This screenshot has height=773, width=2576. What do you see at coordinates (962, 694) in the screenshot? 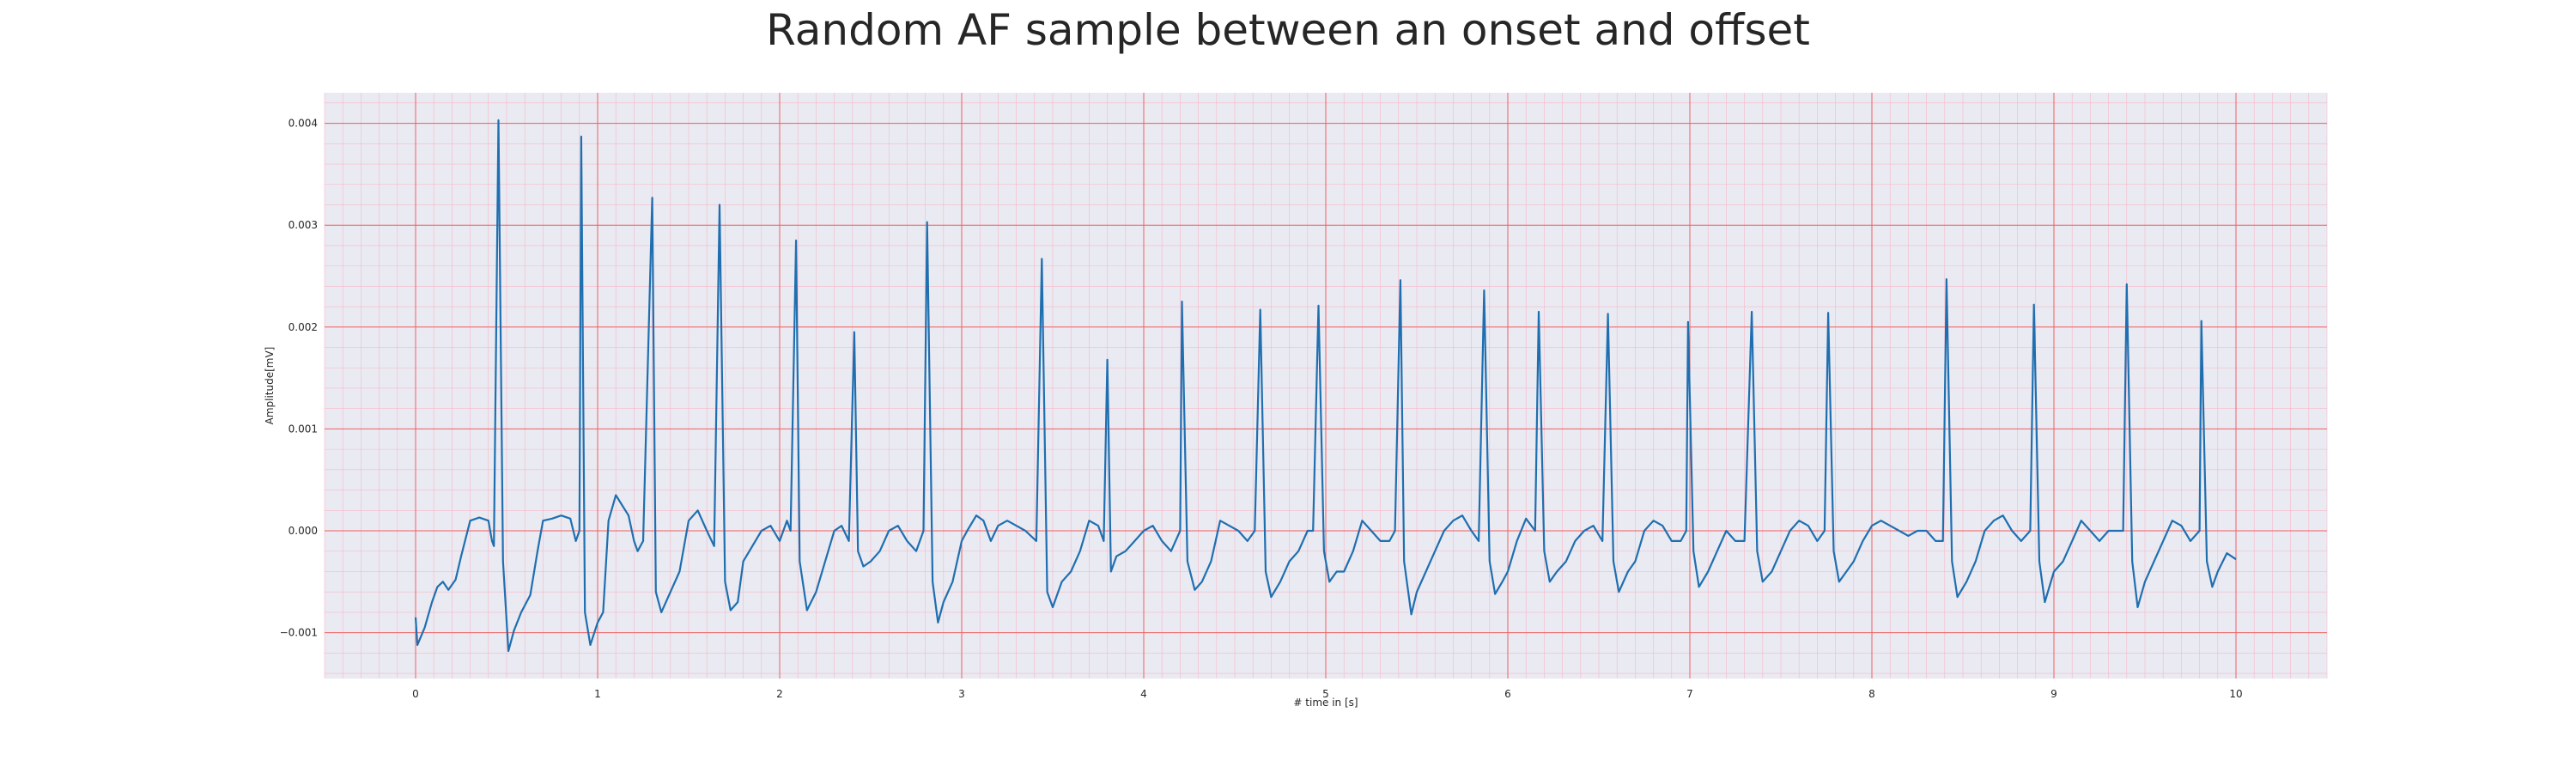
I see `x-tick-label: 3` at bounding box center [962, 694].